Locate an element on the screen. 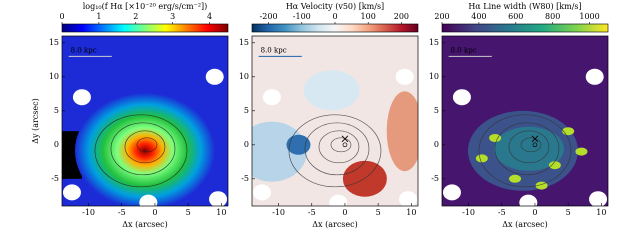  colorbar-tick-label: 4 is located at coordinates (209, 16).